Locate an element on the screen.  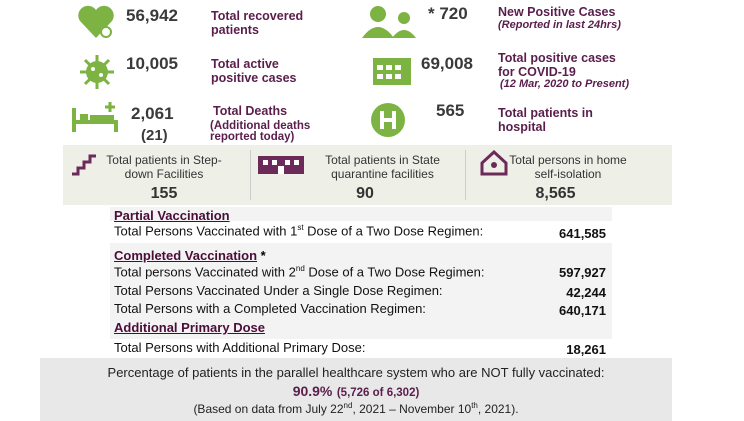
footer-box is located at coordinates (356, 389).